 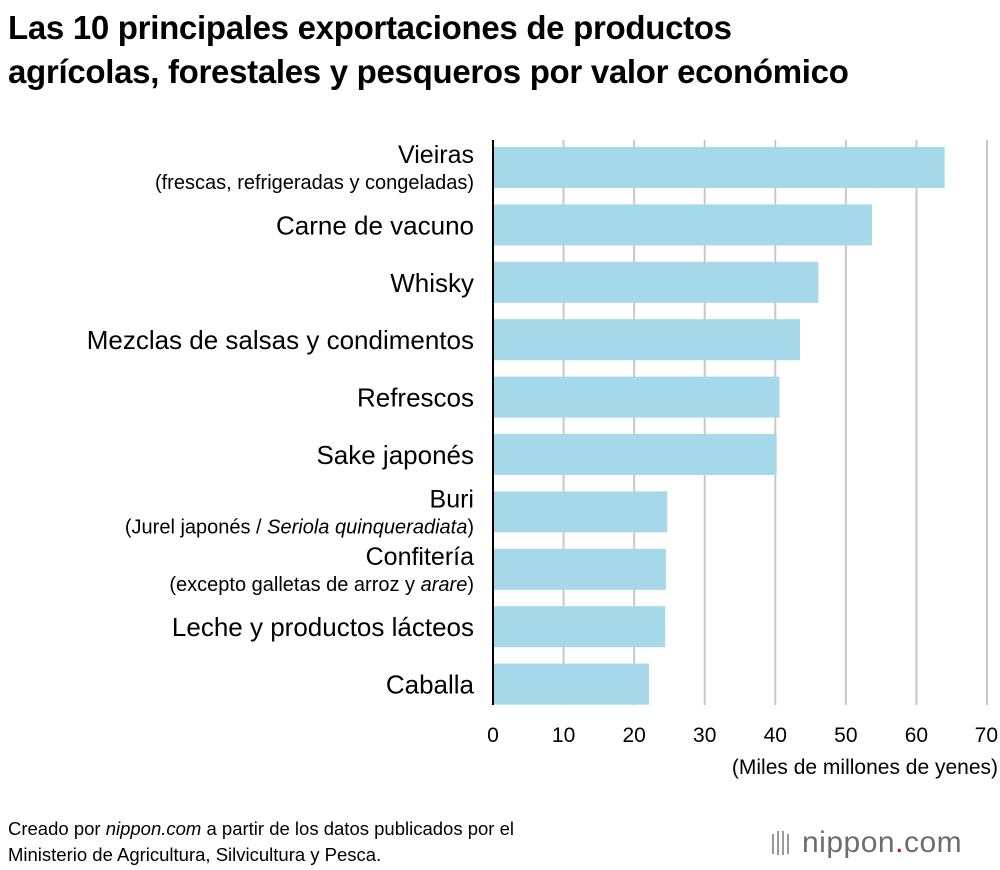 I want to click on source-site: nippon.com, so click(x=153, y=828).